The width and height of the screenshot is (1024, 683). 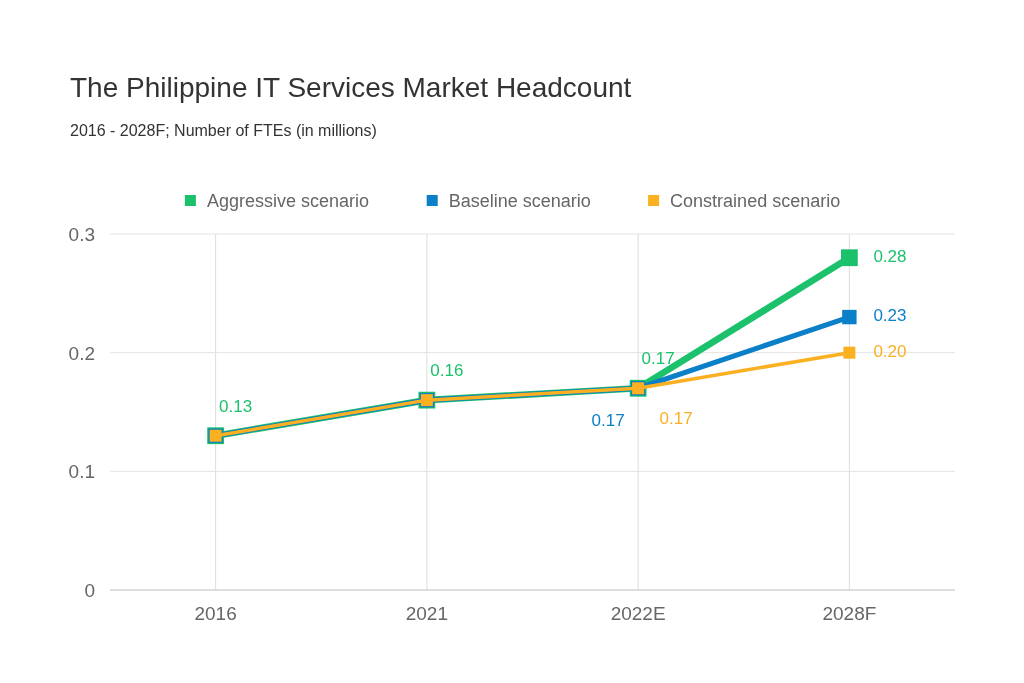 I want to click on x-tick-label: 2021, so click(x=427, y=613).